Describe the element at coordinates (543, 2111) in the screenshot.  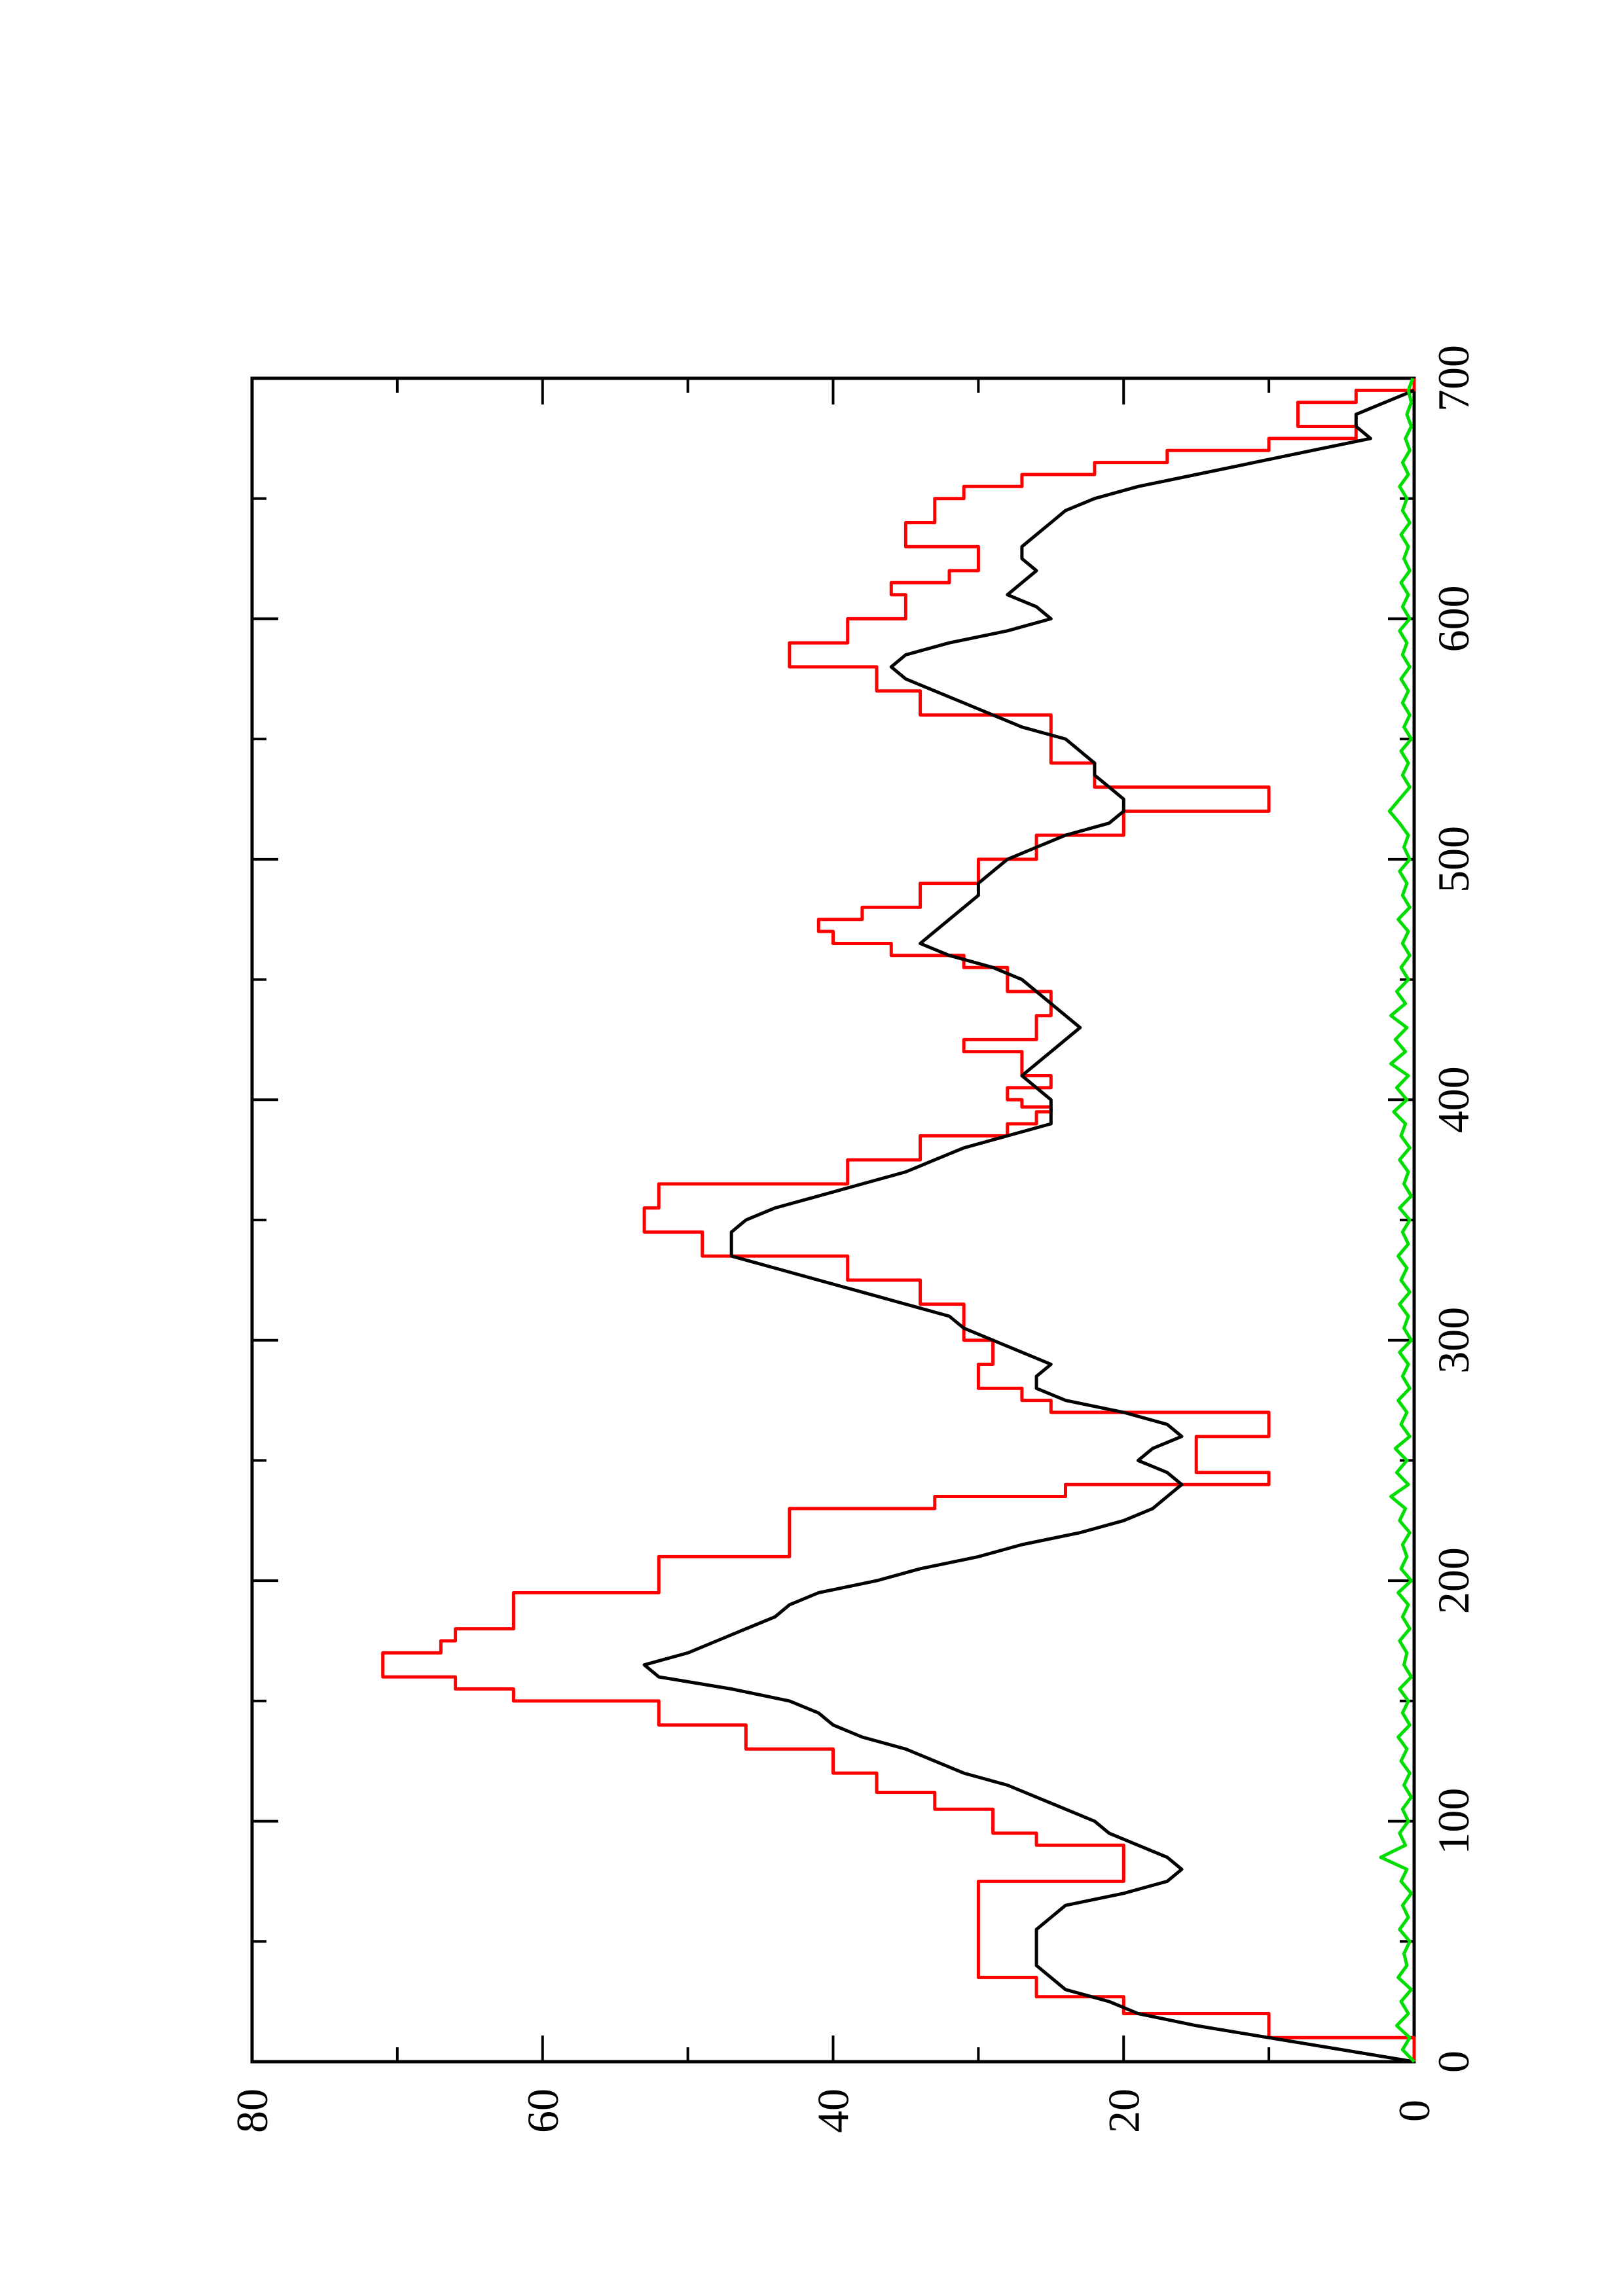
I see `y-tick-label: 60` at that location.